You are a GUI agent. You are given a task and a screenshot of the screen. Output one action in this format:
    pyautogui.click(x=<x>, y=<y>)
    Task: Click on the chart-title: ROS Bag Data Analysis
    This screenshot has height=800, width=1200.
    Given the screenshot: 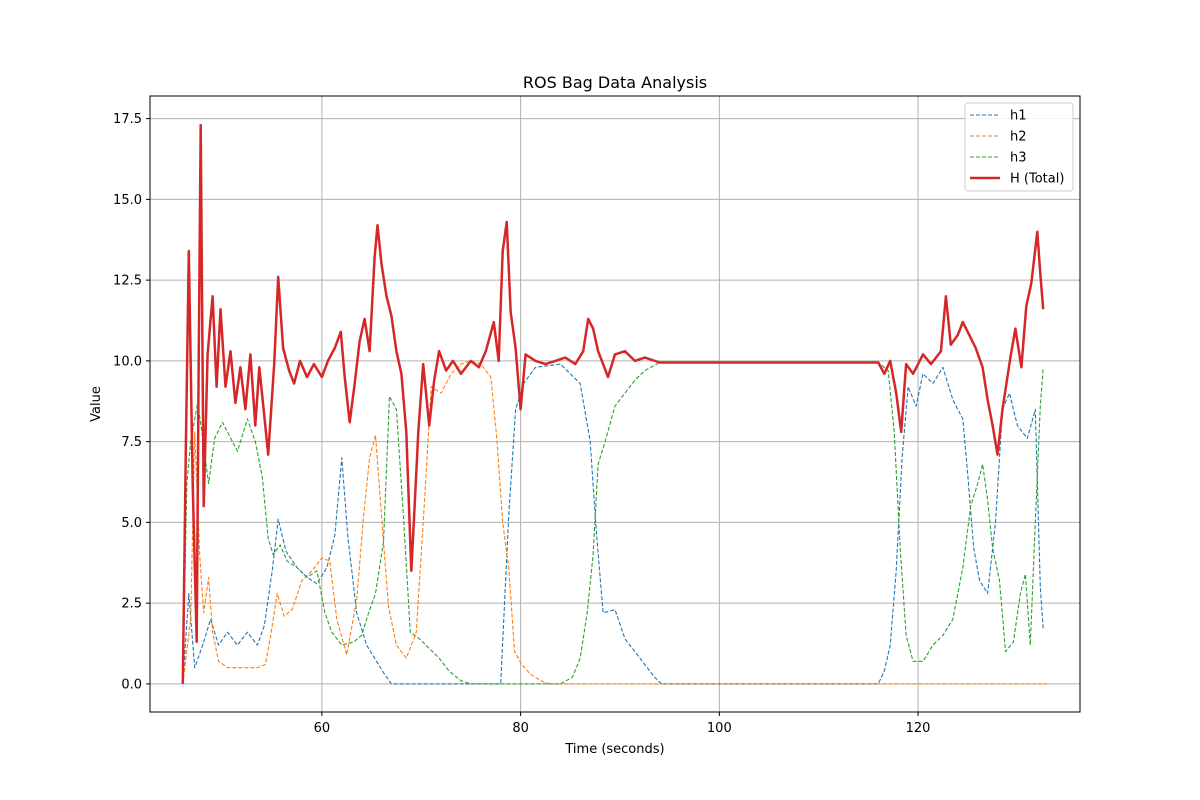 What is the action you would take?
    pyautogui.click(x=615, y=82)
    